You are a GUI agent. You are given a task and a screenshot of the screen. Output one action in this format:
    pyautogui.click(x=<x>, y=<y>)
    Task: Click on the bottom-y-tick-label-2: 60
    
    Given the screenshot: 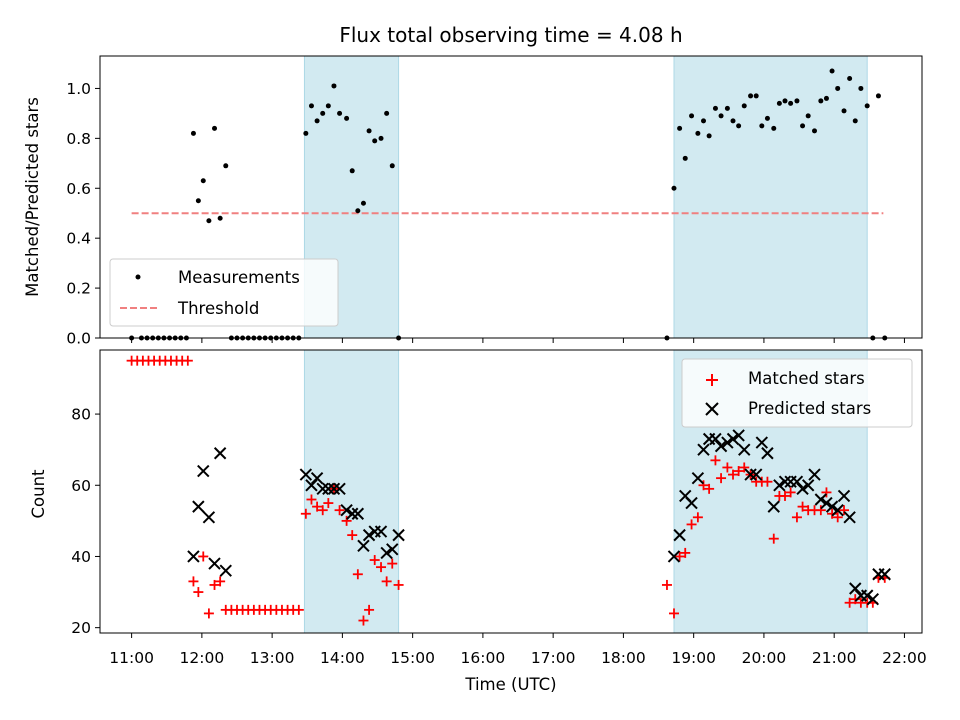 What is the action you would take?
    pyautogui.click(x=81, y=486)
    